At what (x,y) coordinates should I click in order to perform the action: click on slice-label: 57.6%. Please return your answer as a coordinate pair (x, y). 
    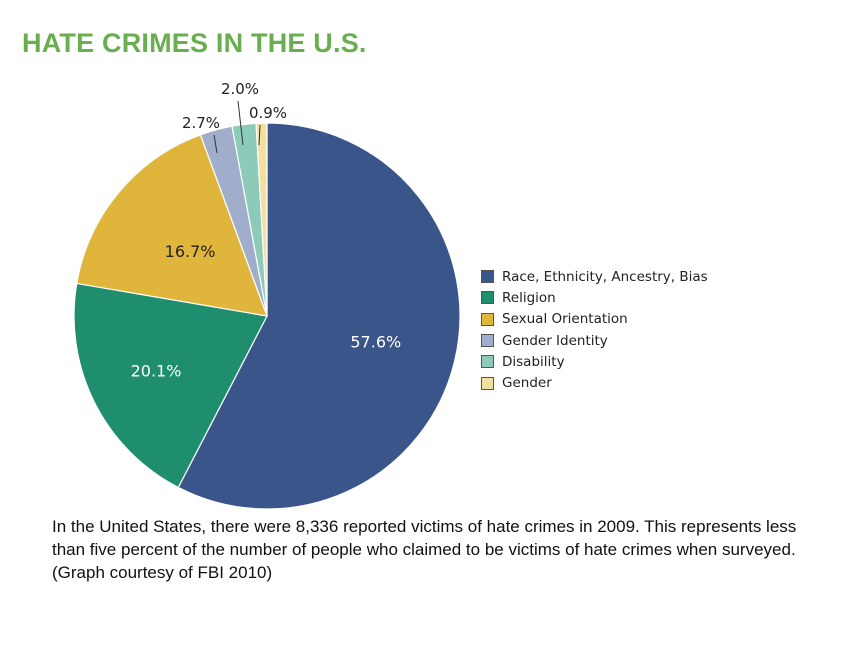
    Looking at the image, I should click on (375, 342).